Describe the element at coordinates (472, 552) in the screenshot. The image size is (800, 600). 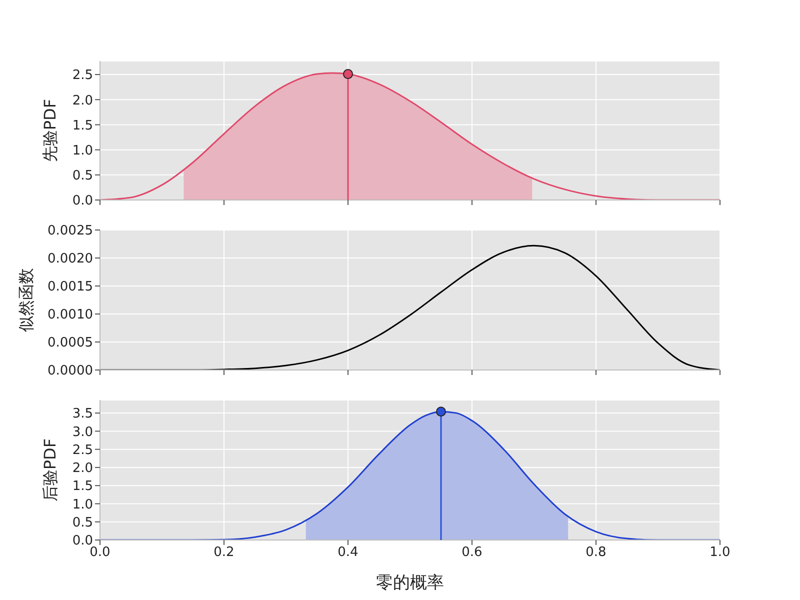
I see `x-tick-label: 0.6` at that location.